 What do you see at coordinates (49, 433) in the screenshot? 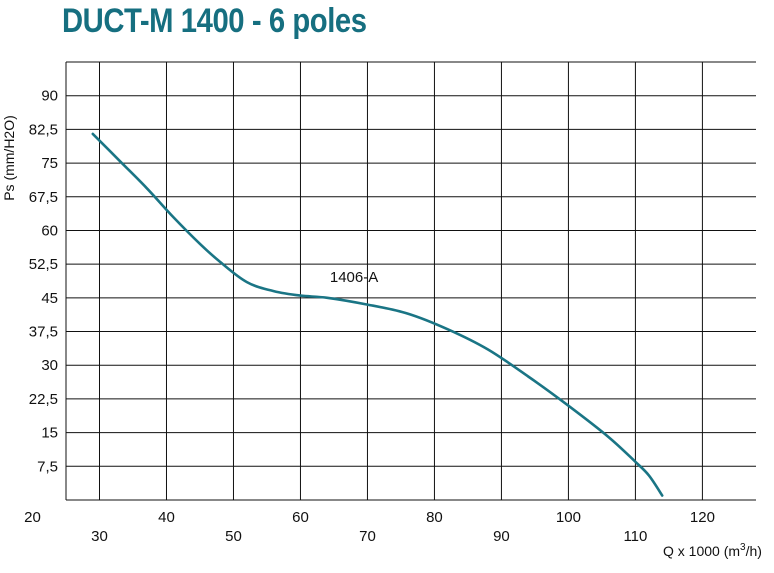
I see `y-tick-label: 15` at bounding box center [49, 433].